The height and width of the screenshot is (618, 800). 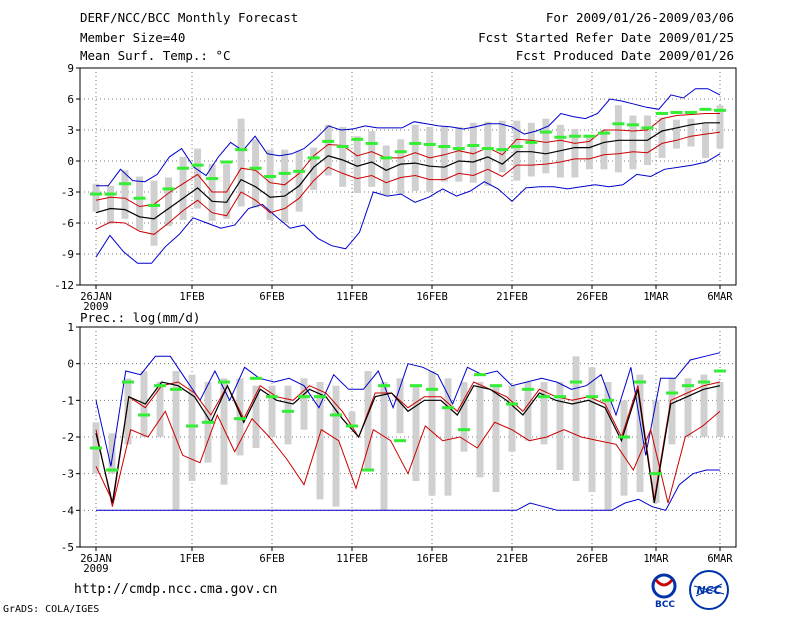 I want to click on panel2-xtick-label: 16FEB, so click(x=432, y=559).